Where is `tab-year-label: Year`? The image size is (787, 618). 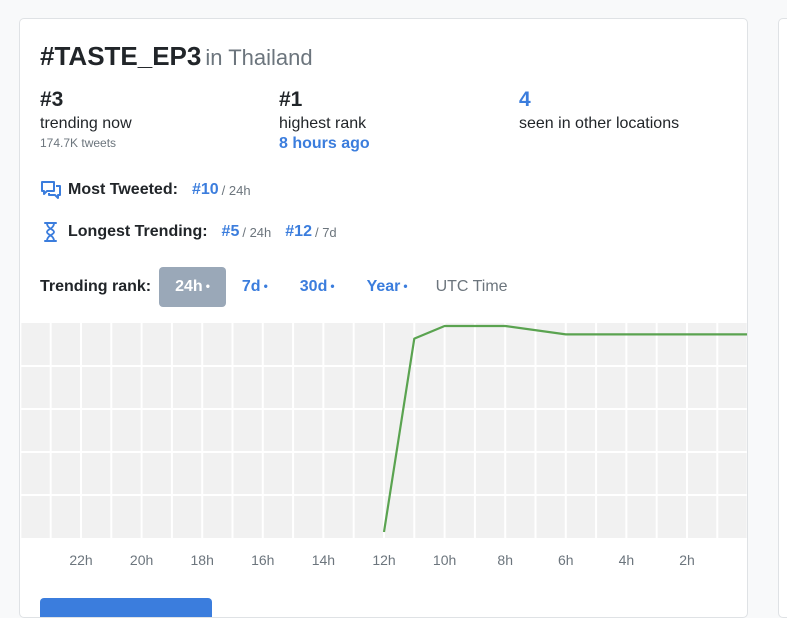 tab-year-label: Year is located at coordinates (383, 286).